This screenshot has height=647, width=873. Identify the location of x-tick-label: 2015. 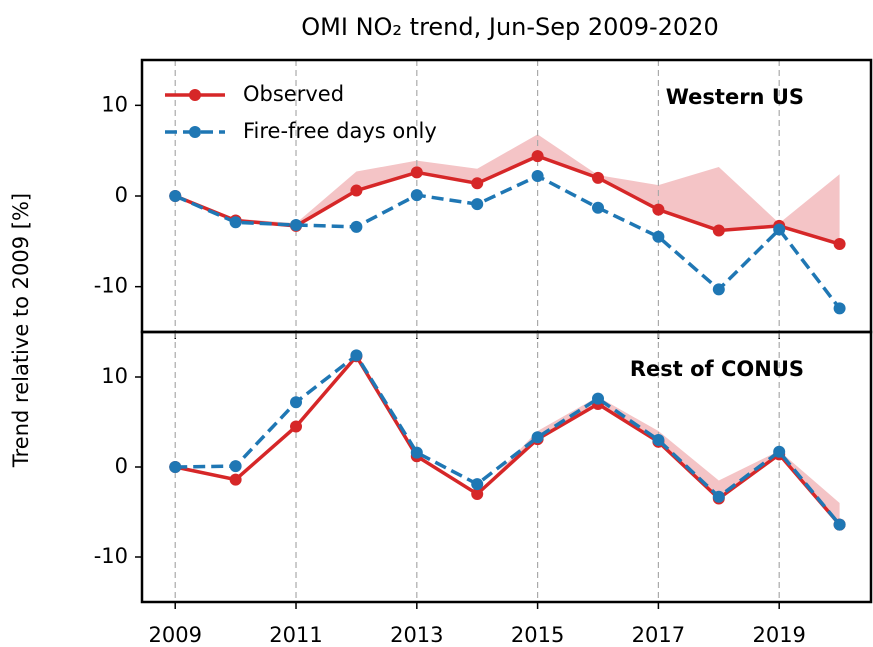
(537, 635).